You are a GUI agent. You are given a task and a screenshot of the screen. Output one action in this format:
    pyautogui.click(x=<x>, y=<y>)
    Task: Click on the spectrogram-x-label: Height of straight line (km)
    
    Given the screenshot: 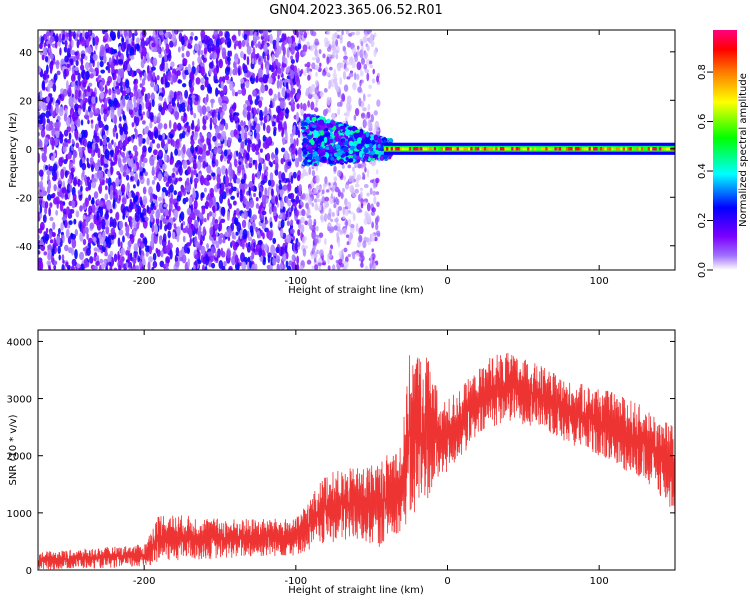 What is the action you would take?
    pyautogui.click(x=356, y=290)
    